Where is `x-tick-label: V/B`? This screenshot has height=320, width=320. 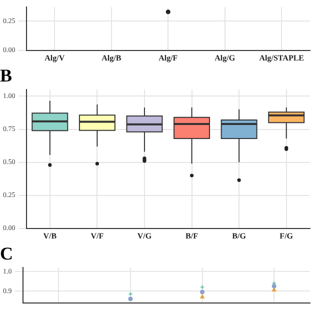 x-tick-label: V/B is located at coordinates (50, 235).